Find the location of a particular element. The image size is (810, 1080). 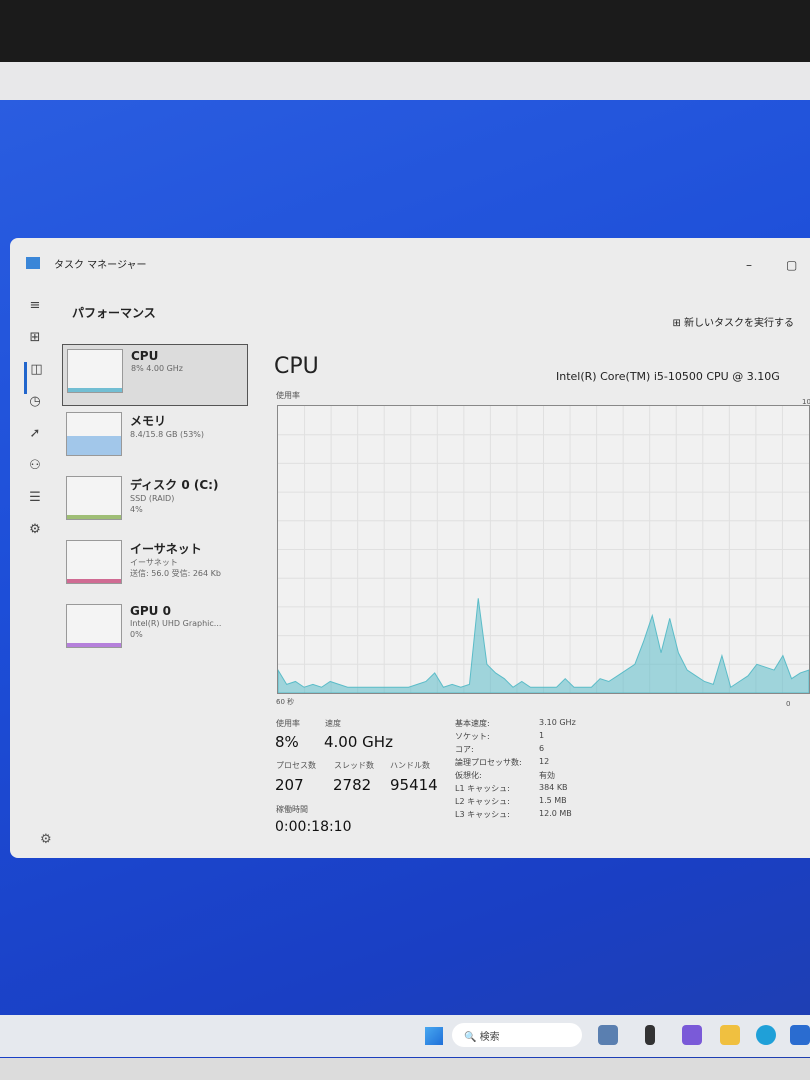

hamburger-menu-icon: ≡ is located at coordinates (35, 305).